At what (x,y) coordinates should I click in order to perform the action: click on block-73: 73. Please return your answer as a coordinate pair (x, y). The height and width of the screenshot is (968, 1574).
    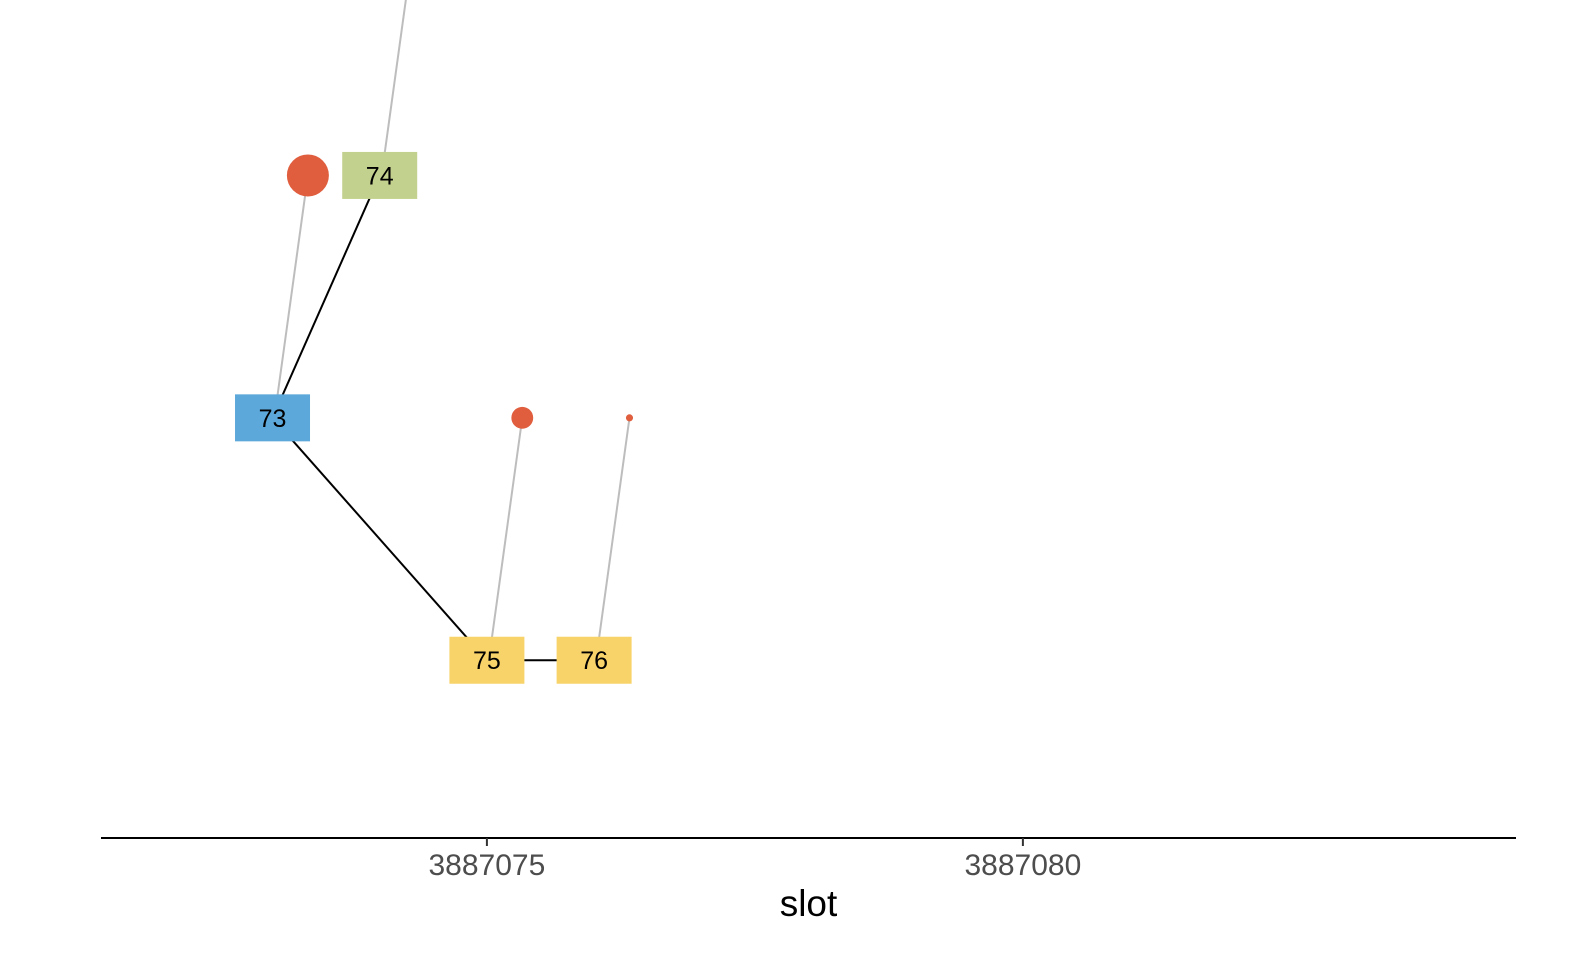
    Looking at the image, I should click on (273, 418).